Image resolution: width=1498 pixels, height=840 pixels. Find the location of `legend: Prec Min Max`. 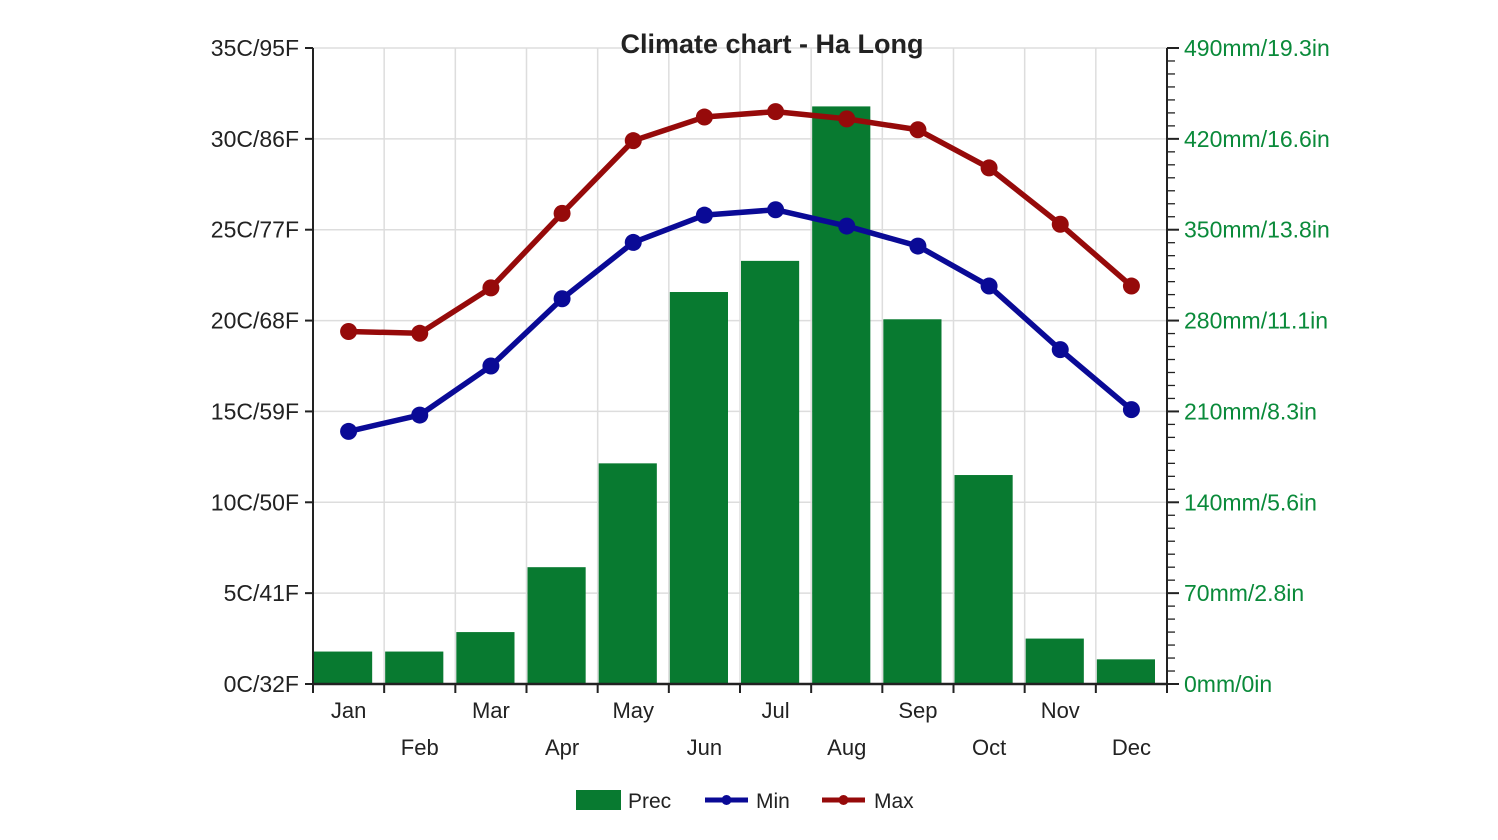

legend: Prec Min Max is located at coordinates (745, 801).